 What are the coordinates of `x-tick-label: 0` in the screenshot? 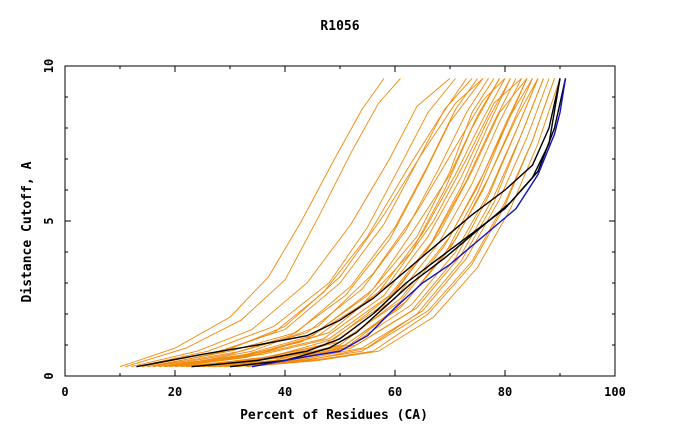 It's located at (64, 392).